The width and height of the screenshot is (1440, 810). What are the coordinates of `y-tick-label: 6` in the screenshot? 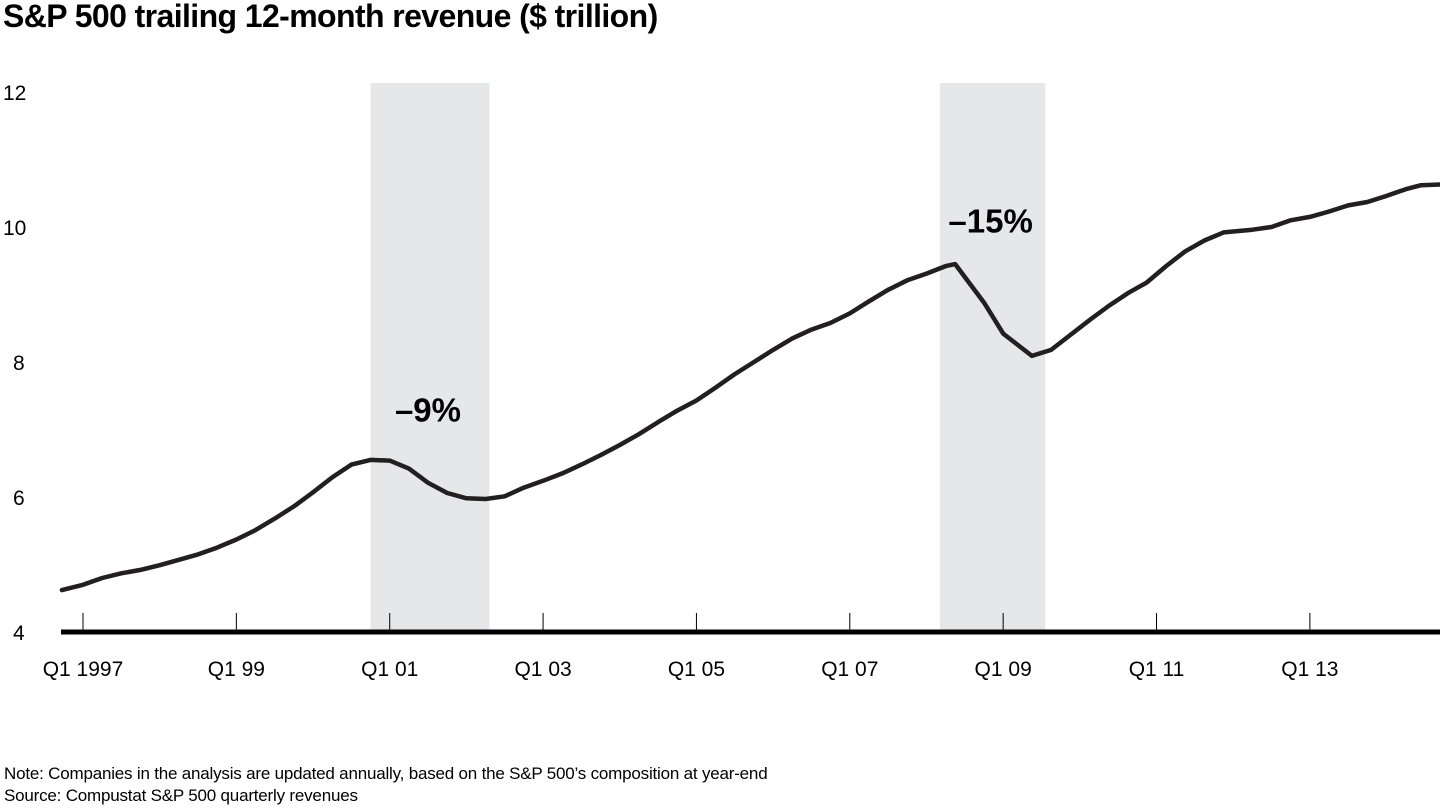 It's located at (19, 498).